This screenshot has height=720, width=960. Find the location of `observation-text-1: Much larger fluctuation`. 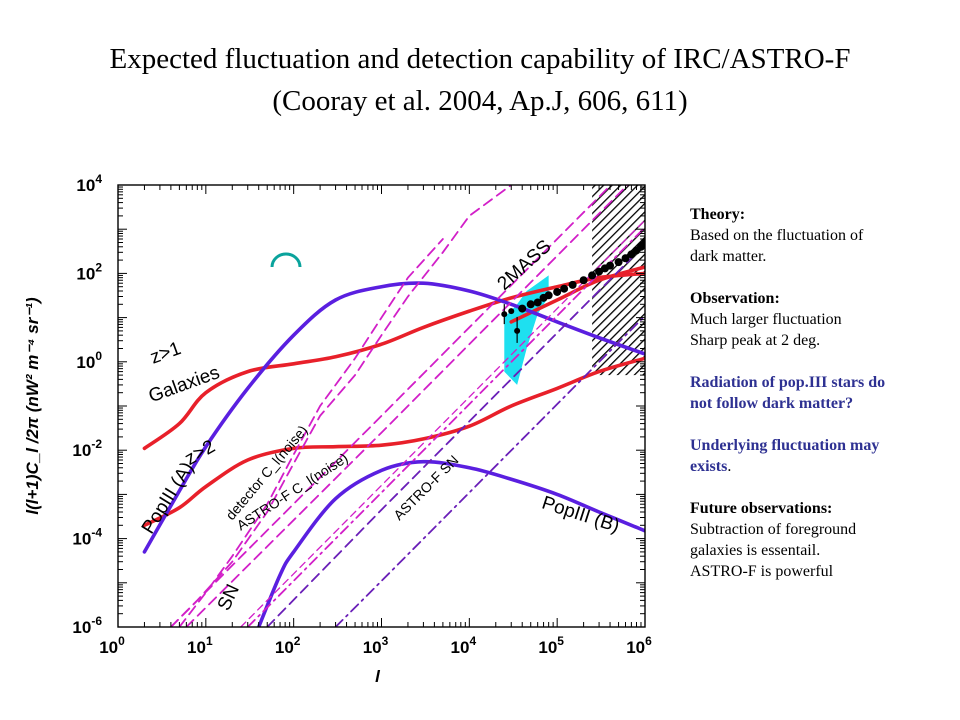

observation-text-1: Much larger fluctuation is located at coordinates (766, 319).